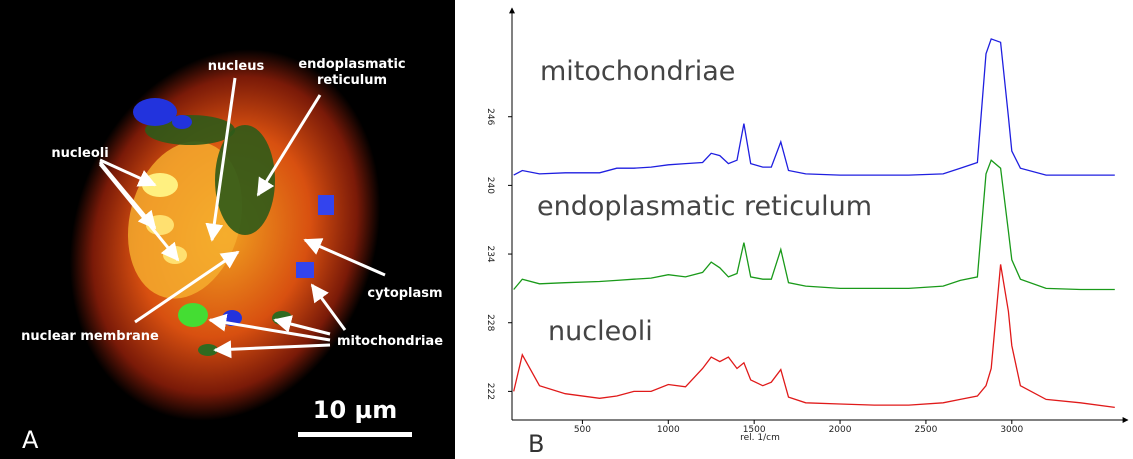 The height and width of the screenshot is (459, 1133). Describe the element at coordinates (925, 430) in the screenshot. I see `x-tick-label: 2500` at that location.